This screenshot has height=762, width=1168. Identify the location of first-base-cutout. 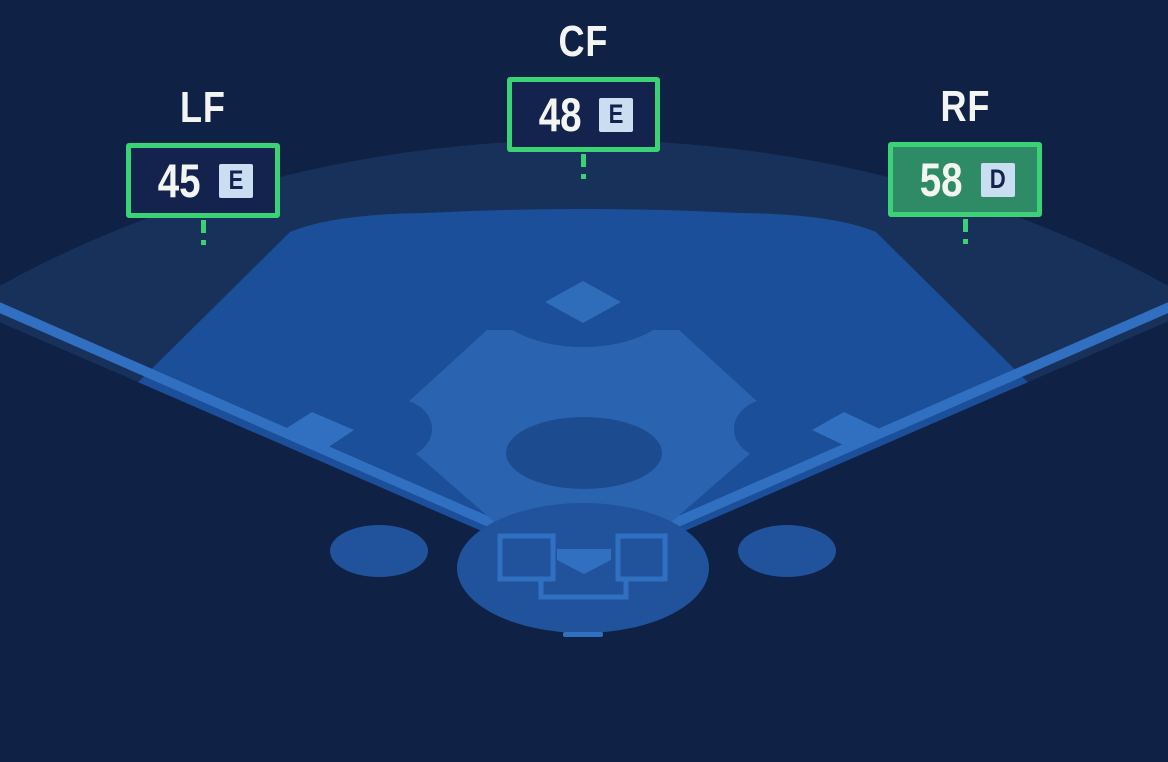
(771, 429).